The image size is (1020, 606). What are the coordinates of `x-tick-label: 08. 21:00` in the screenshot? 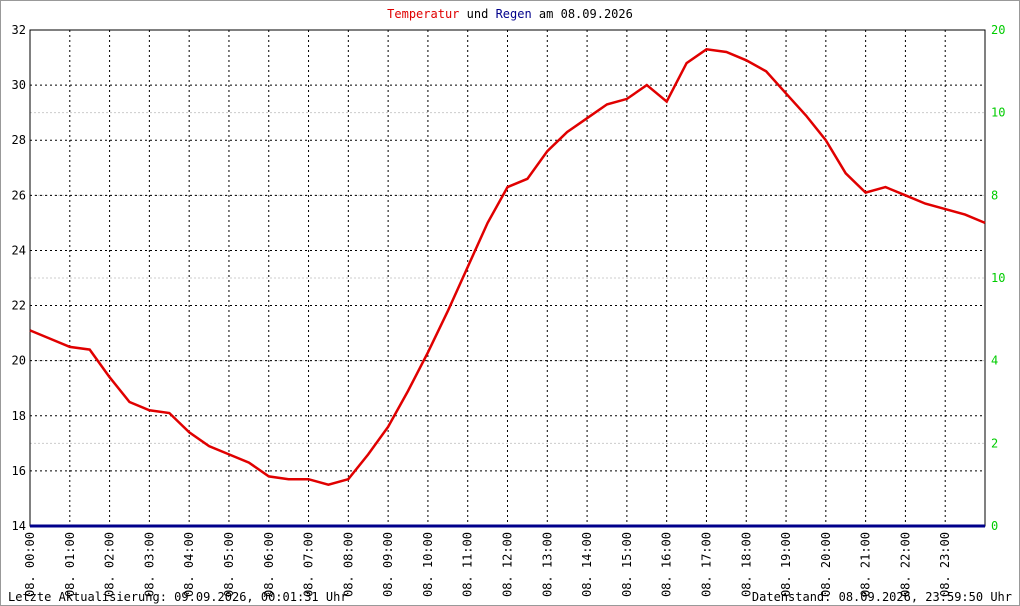 It's located at (866, 564).